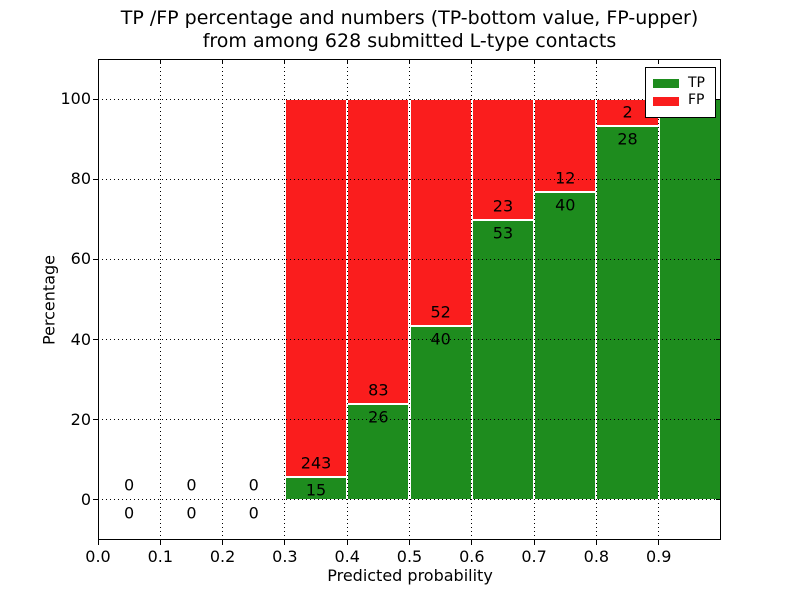 The height and width of the screenshot is (600, 800). What do you see at coordinates (409, 556) in the screenshot?
I see `x-tick-label: 0.5` at bounding box center [409, 556].